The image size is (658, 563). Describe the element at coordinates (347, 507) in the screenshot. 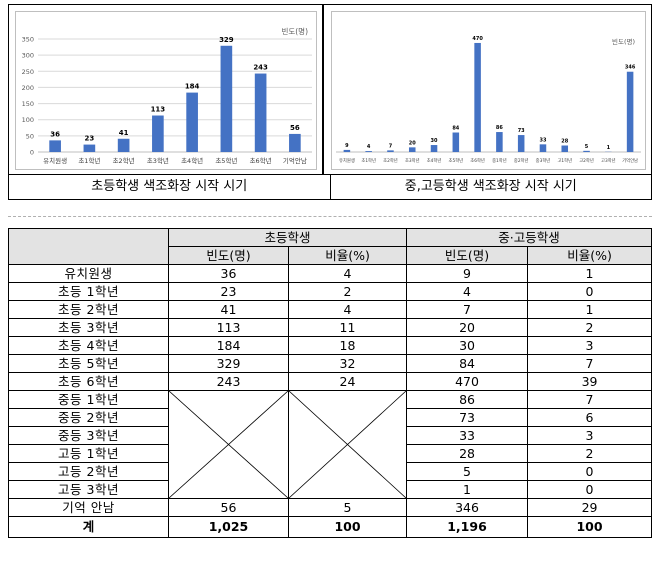

I see `elementary-percent-cell: 5` at that location.